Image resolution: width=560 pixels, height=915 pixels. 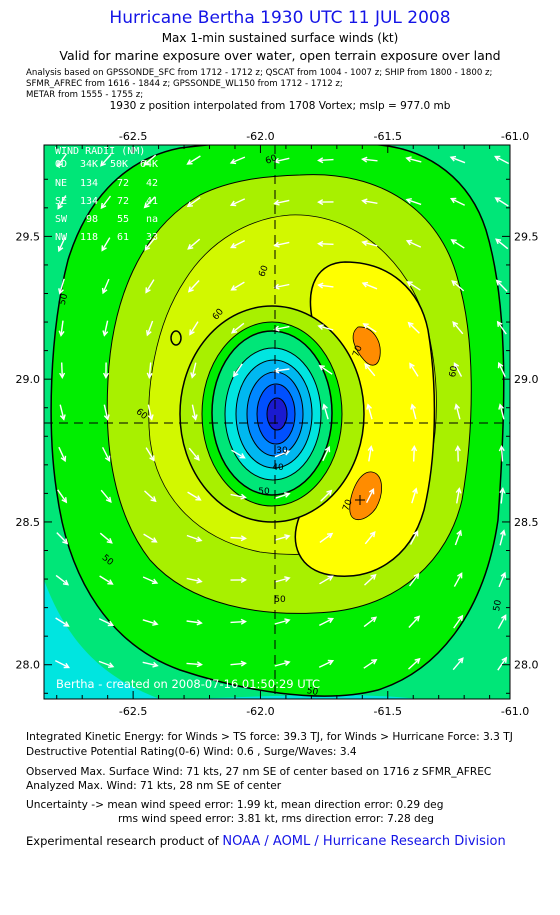 I want to click on y-tick-label-left: 29.5, so click(x=28, y=236).